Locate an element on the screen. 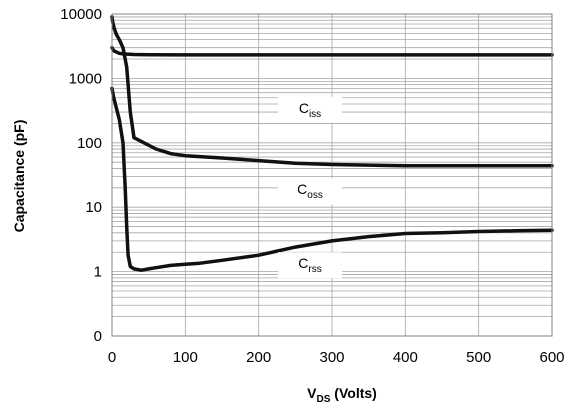 The image size is (574, 408). y-tick-label: 100 is located at coordinates (89, 143).